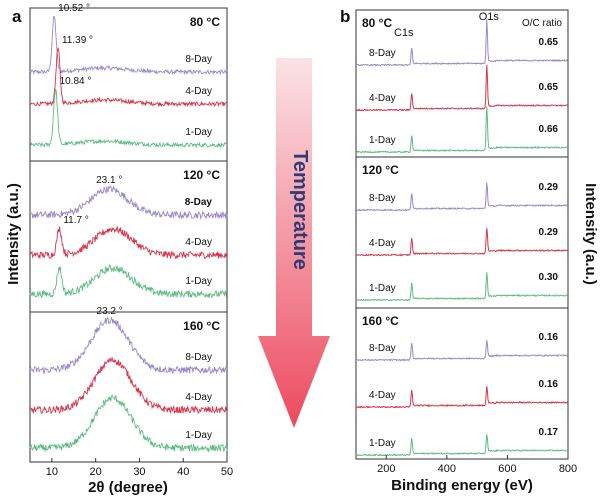 This screenshot has height=500, width=600. Describe the element at coordinates (380, 321) in the screenshot. I see `xps-temperature-label: 160 °C` at that location.